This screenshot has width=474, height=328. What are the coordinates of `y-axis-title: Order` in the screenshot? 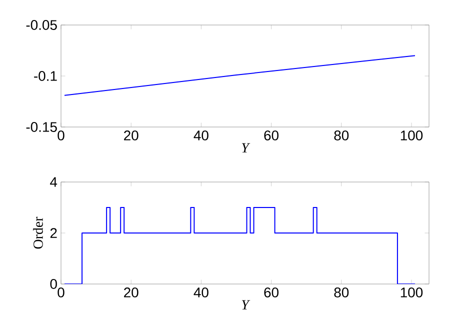 It's located at (38, 232).